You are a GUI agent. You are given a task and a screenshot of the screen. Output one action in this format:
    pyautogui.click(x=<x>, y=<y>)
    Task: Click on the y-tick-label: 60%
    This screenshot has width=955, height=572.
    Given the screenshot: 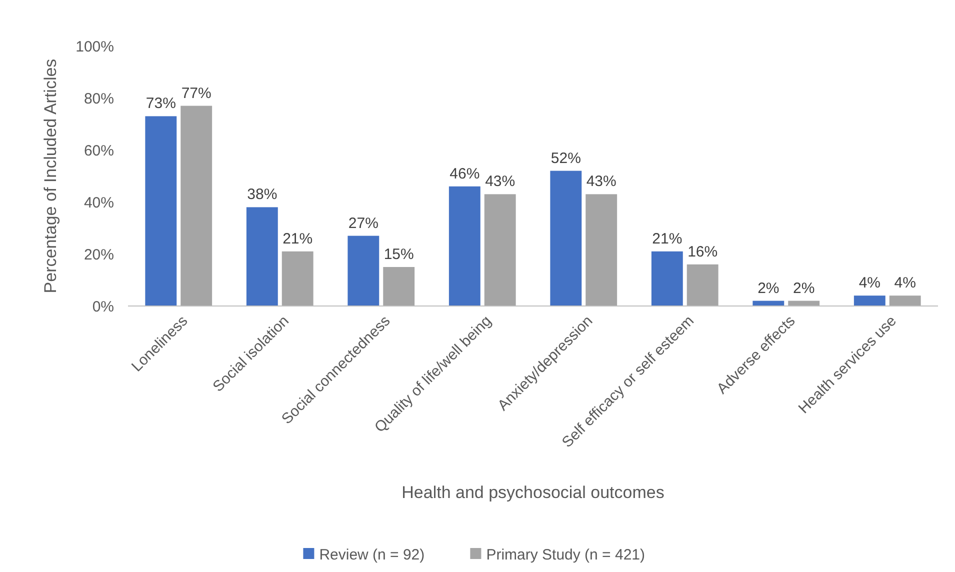 What is the action you would take?
    pyautogui.click(x=99, y=151)
    